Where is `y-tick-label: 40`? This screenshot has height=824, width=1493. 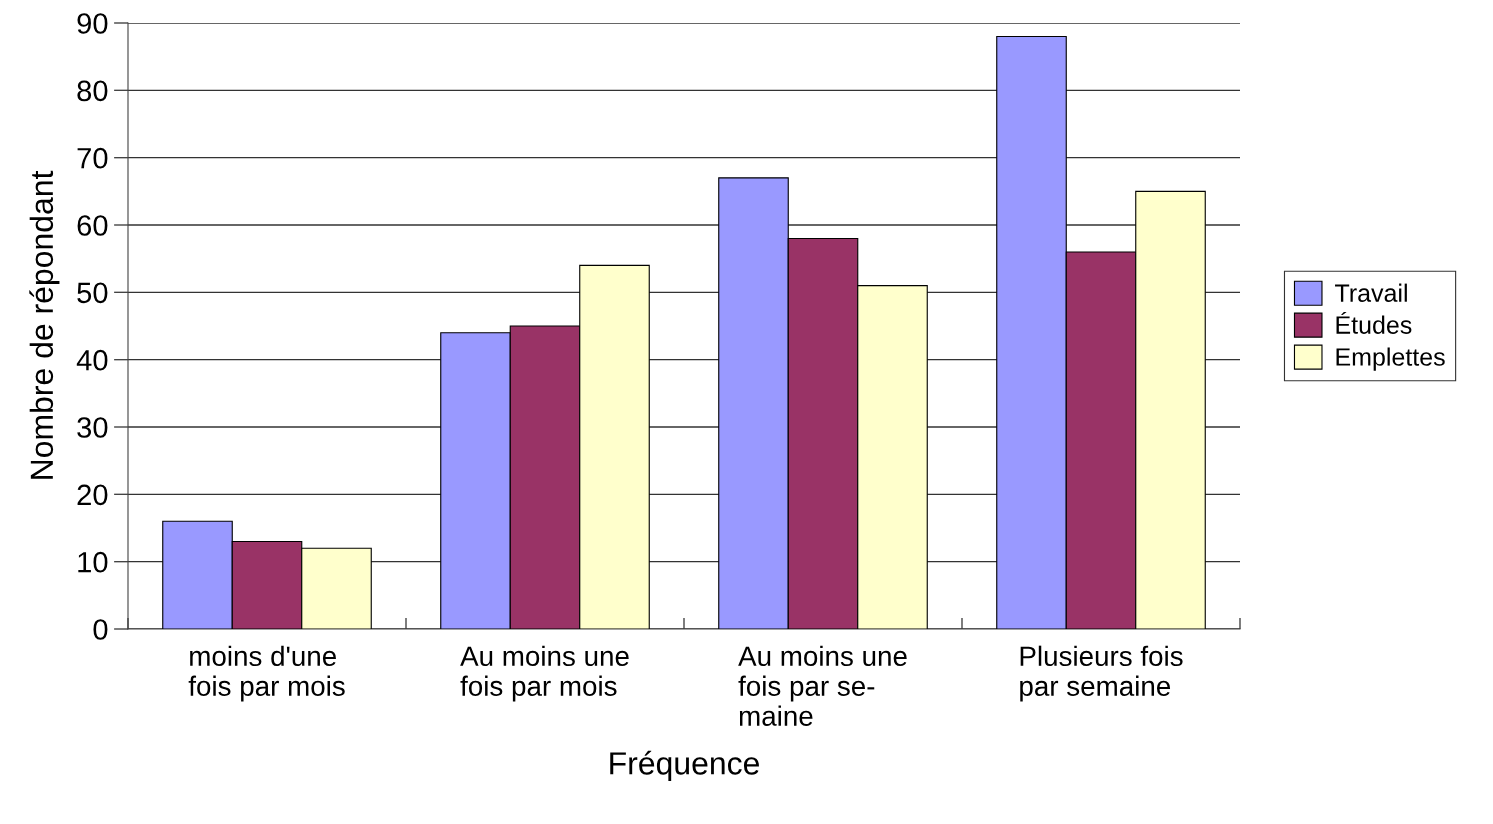
y-tick-label: 40 is located at coordinates (92, 360).